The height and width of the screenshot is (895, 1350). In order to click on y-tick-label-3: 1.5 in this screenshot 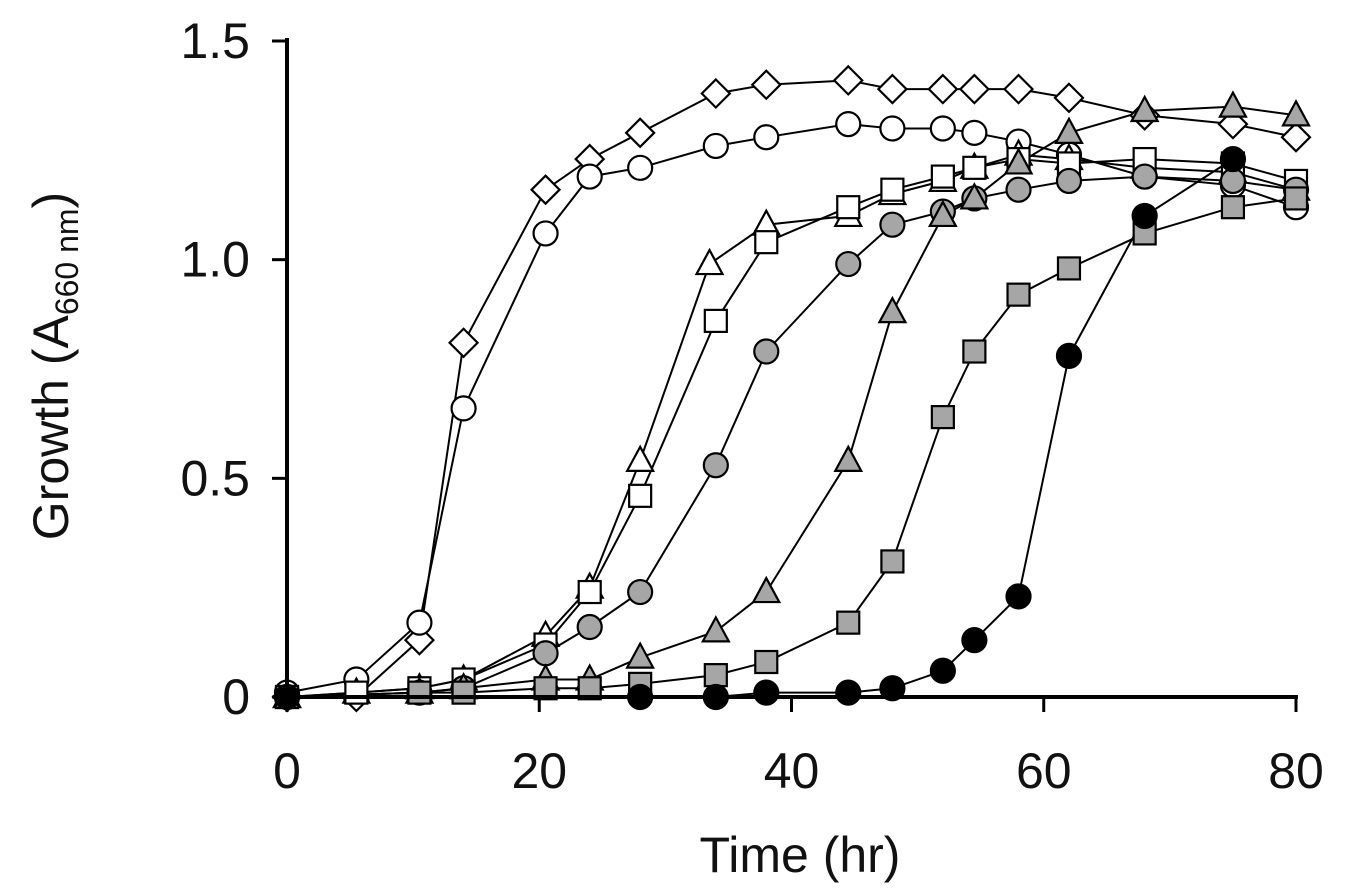, I will do `click(215, 41)`.